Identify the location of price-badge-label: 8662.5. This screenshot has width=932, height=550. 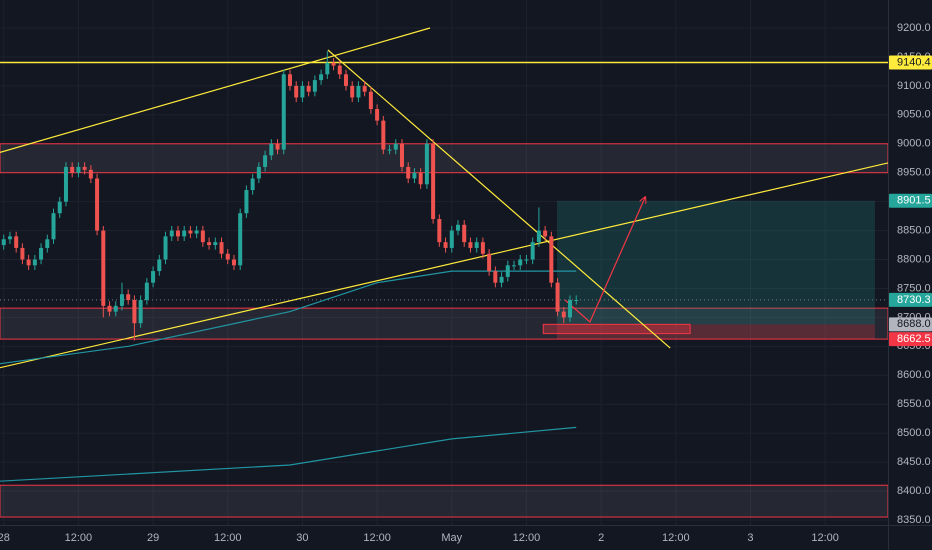
(914, 339).